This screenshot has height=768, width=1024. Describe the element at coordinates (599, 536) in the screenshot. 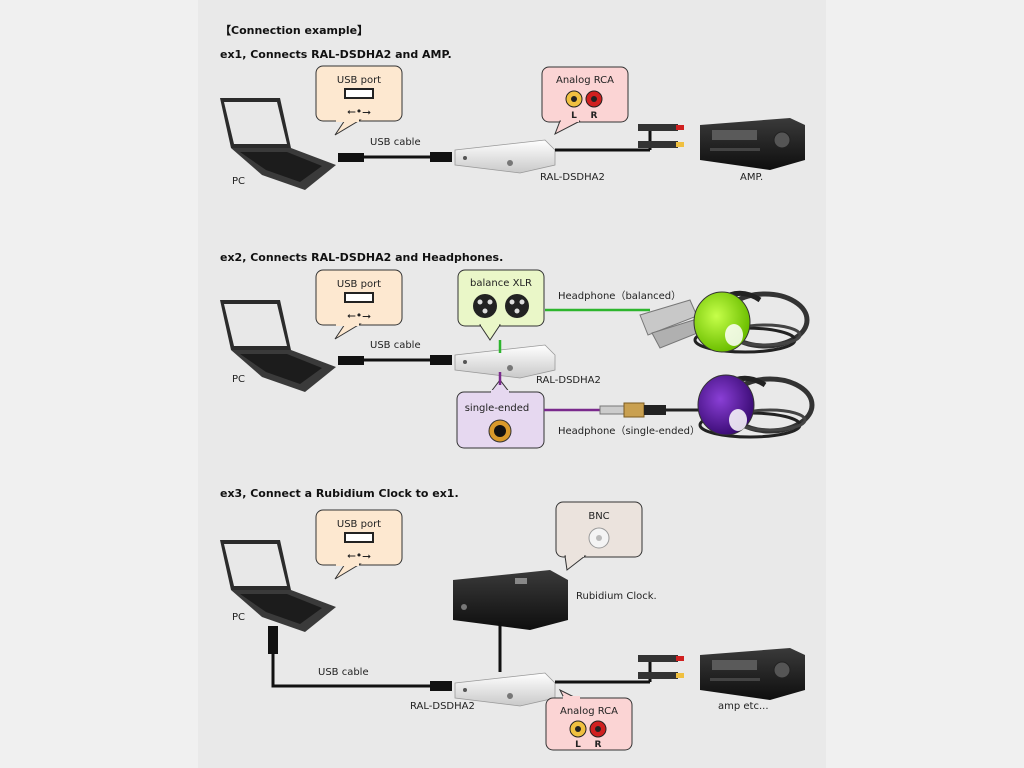

I see `ex3-bnc-bubble: BNC` at that location.